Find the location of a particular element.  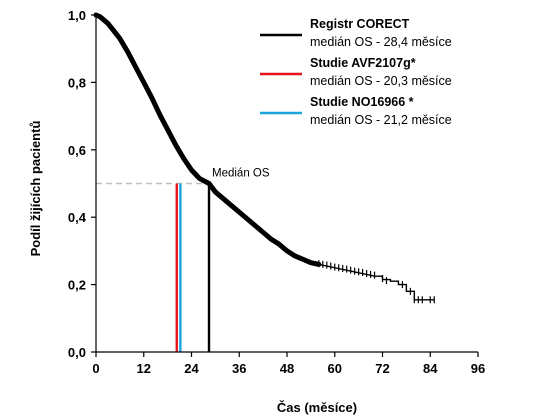

y-tick-label: 1,0 is located at coordinates (77, 15).